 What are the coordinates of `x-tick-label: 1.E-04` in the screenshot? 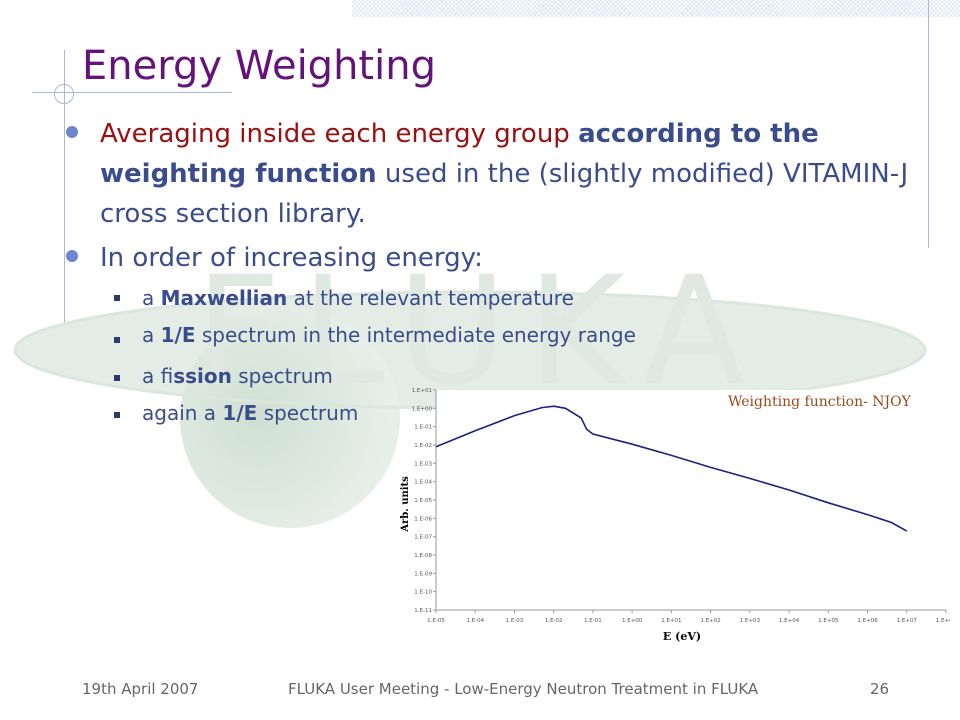 It's located at (475, 621).